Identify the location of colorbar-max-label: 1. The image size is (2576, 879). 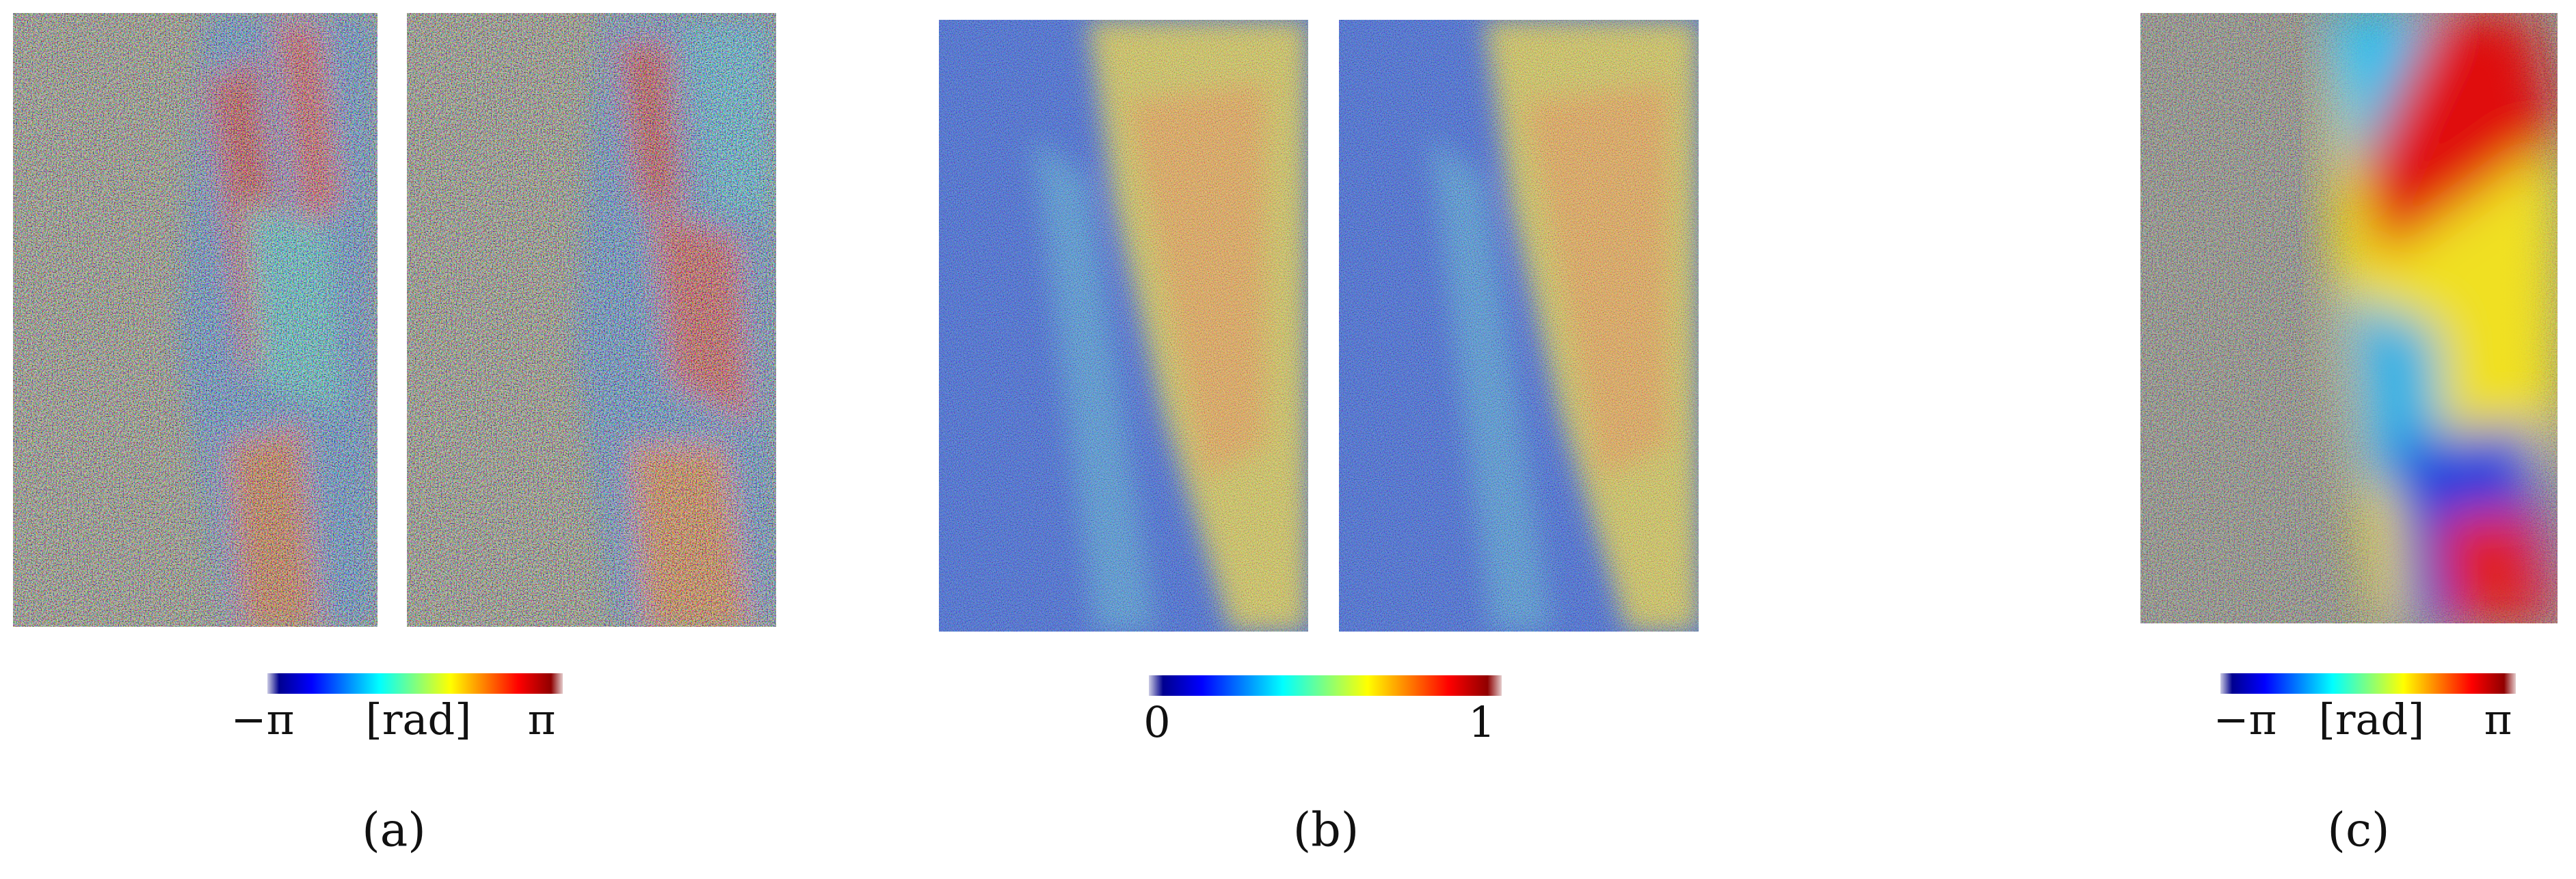
(1481, 722).